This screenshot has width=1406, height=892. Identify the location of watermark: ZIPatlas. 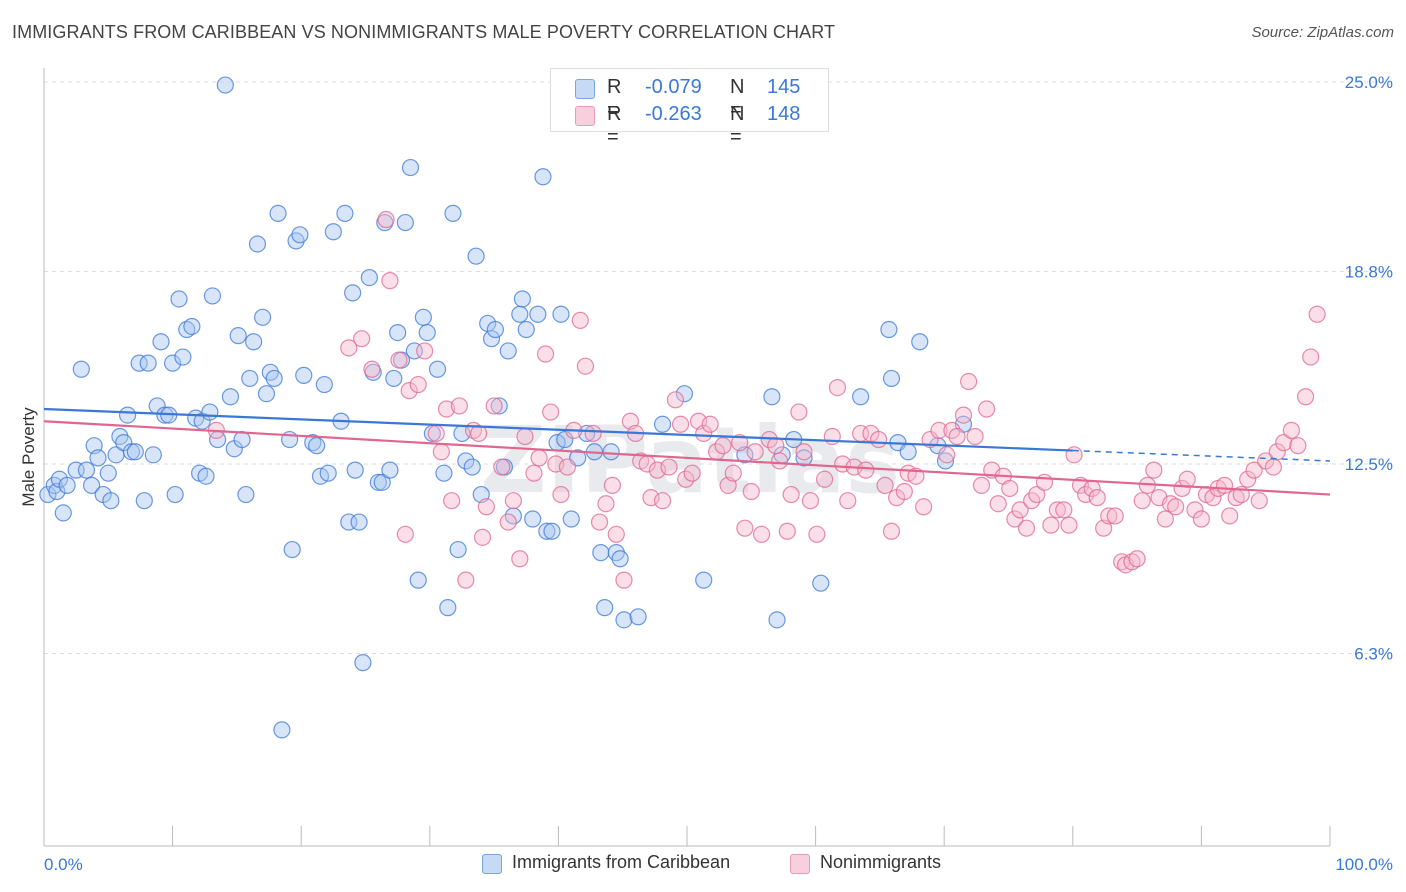
(690, 460).